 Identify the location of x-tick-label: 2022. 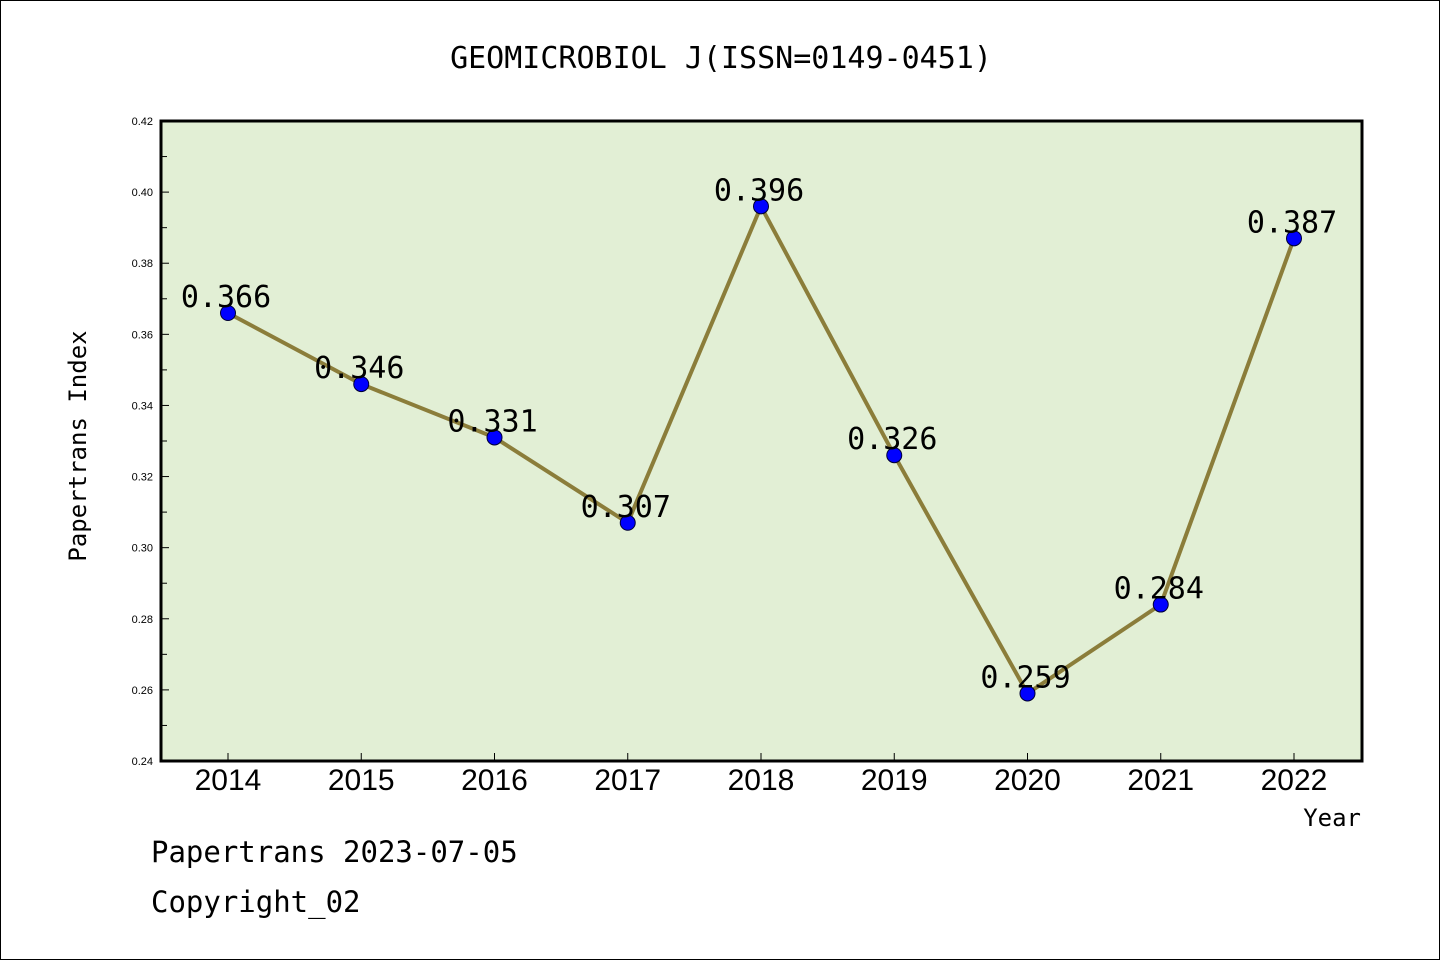
(1294, 780).